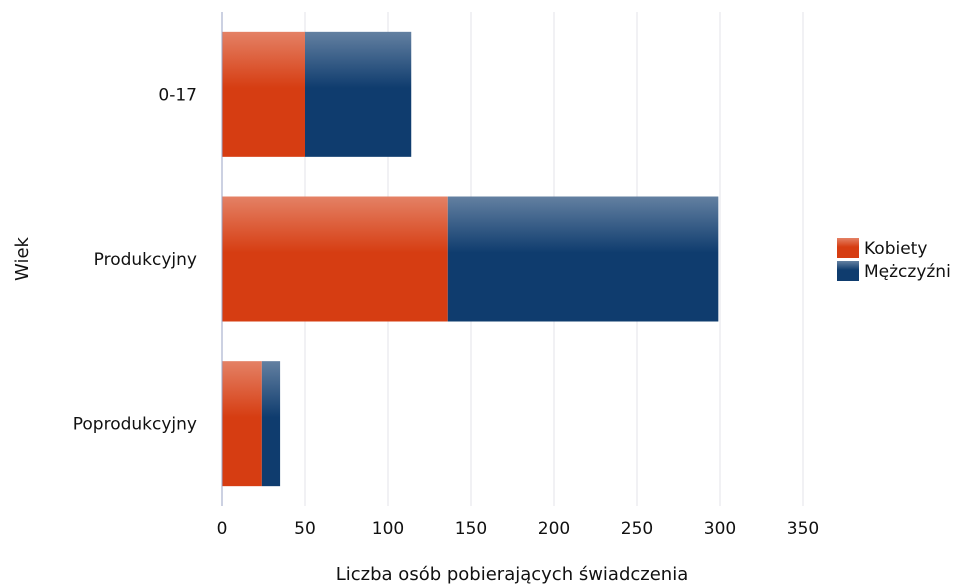  I want to click on x-tick-label: 200, so click(554, 529).